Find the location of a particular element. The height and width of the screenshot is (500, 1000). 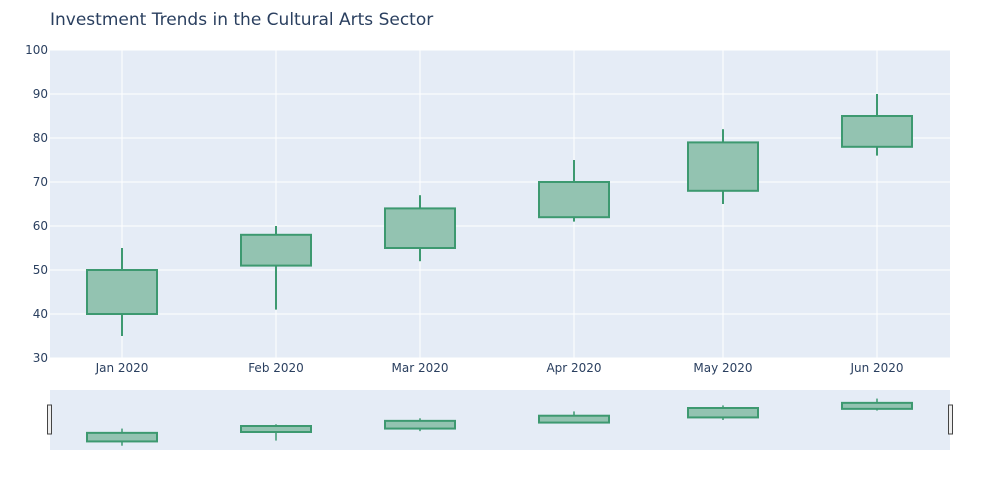

y-tick-label-6: 90 is located at coordinates (40, 94).